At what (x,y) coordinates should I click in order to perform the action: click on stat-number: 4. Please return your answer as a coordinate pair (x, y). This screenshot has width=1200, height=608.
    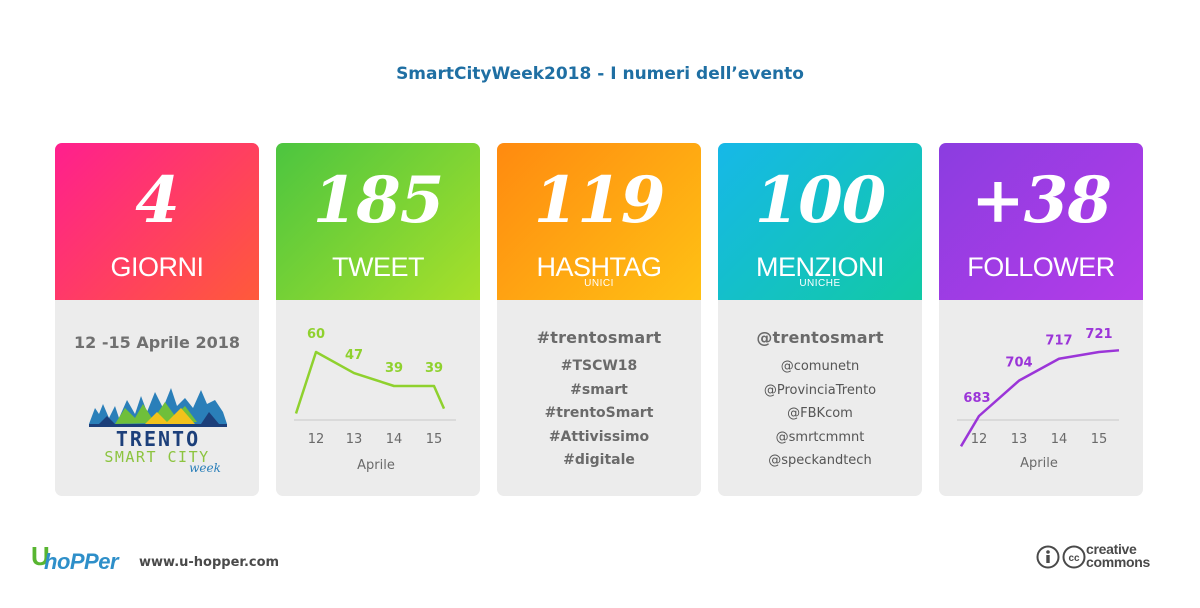
    Looking at the image, I should click on (157, 200).